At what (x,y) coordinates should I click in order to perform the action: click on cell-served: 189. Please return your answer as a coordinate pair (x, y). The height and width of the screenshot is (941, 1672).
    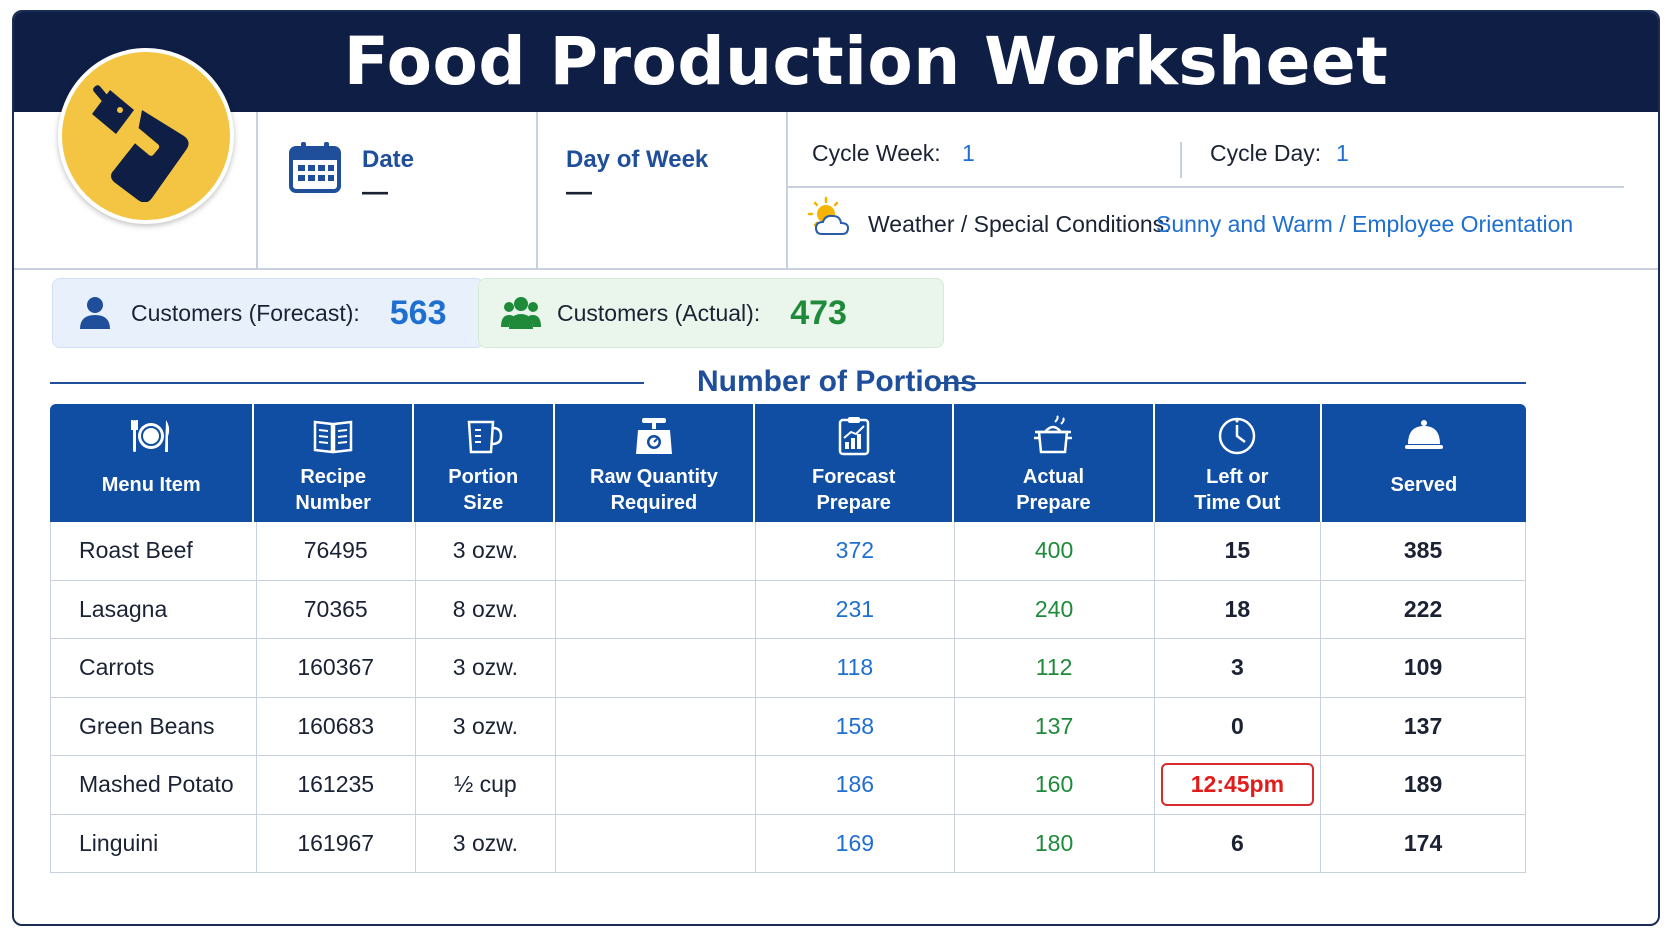
    Looking at the image, I should click on (1423, 785).